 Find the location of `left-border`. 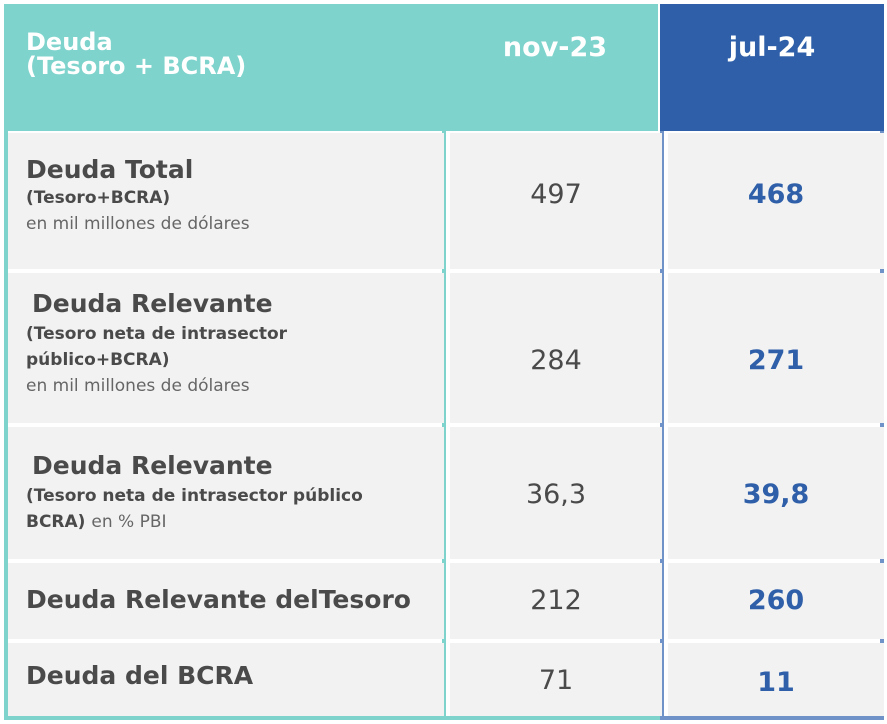

left-border is located at coordinates (6, 425).